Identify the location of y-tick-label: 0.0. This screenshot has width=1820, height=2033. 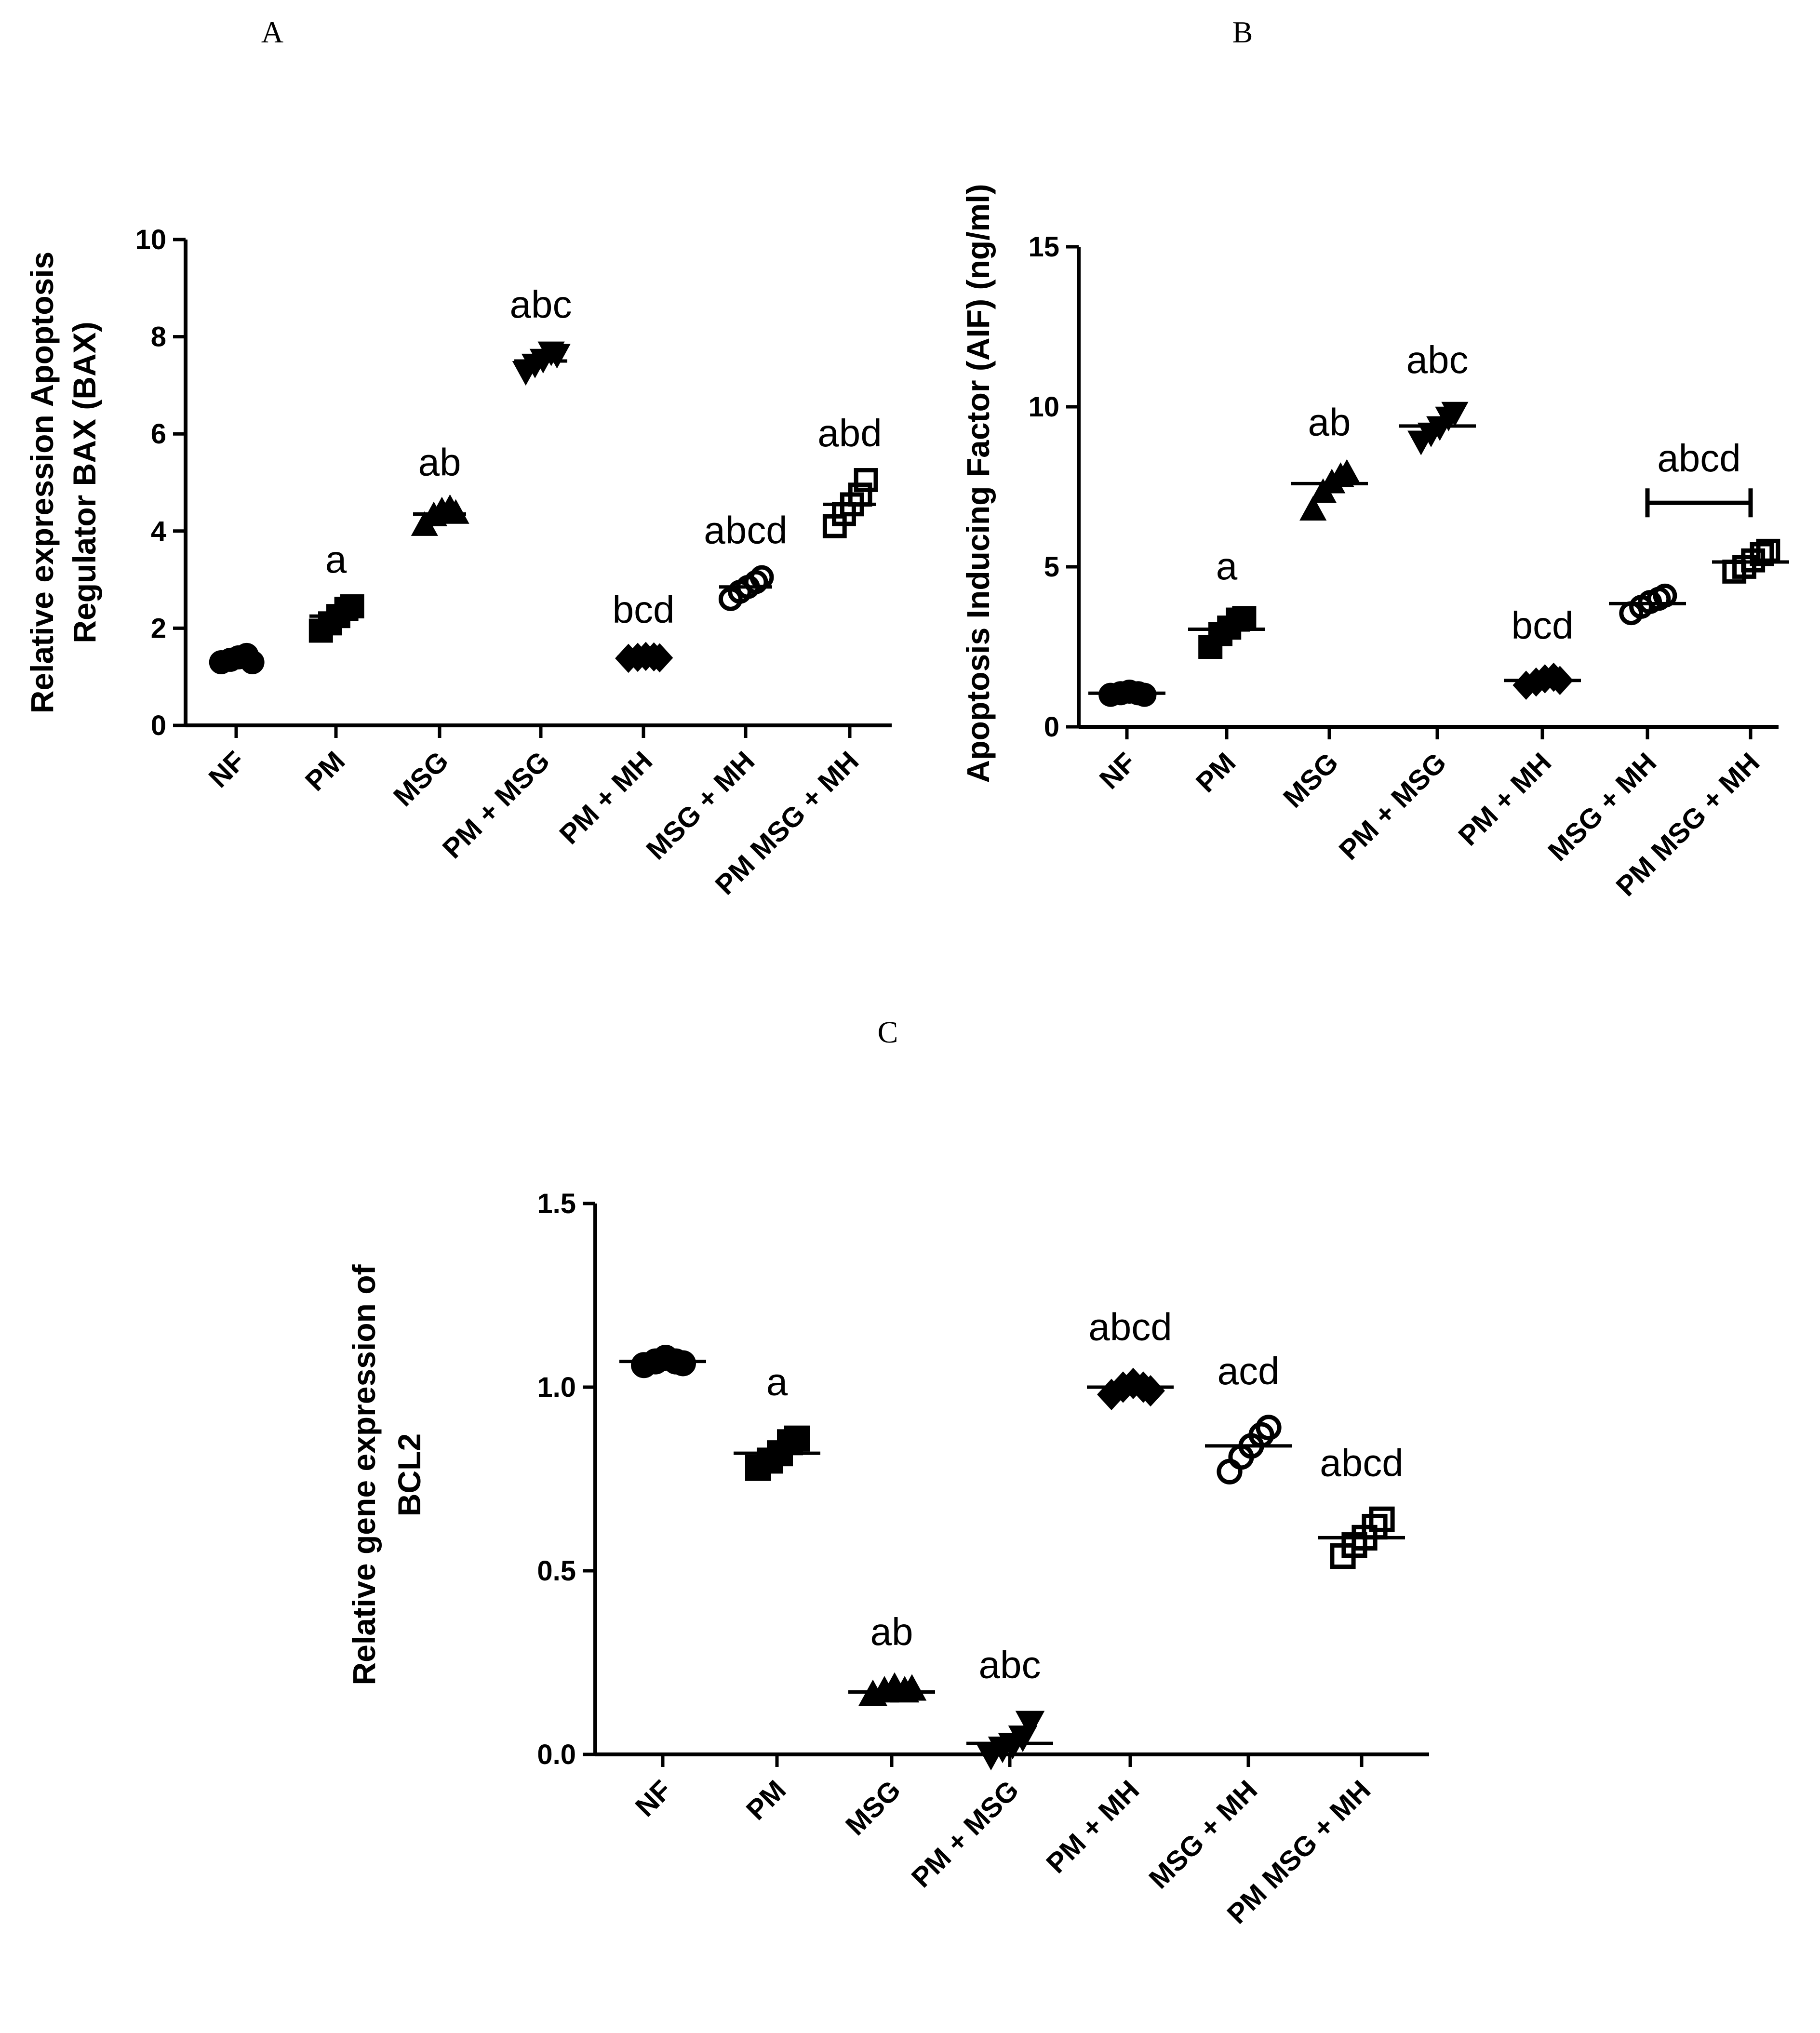
(556, 1755).